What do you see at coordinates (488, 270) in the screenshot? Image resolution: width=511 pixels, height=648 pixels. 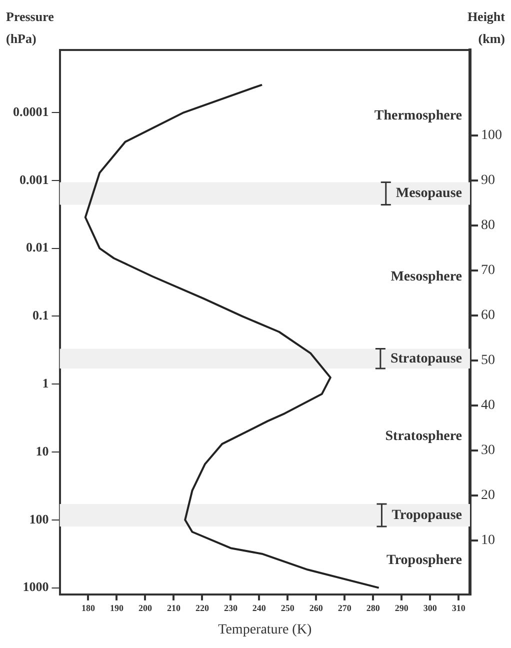 I see `y2-tick-label: 70` at bounding box center [488, 270].